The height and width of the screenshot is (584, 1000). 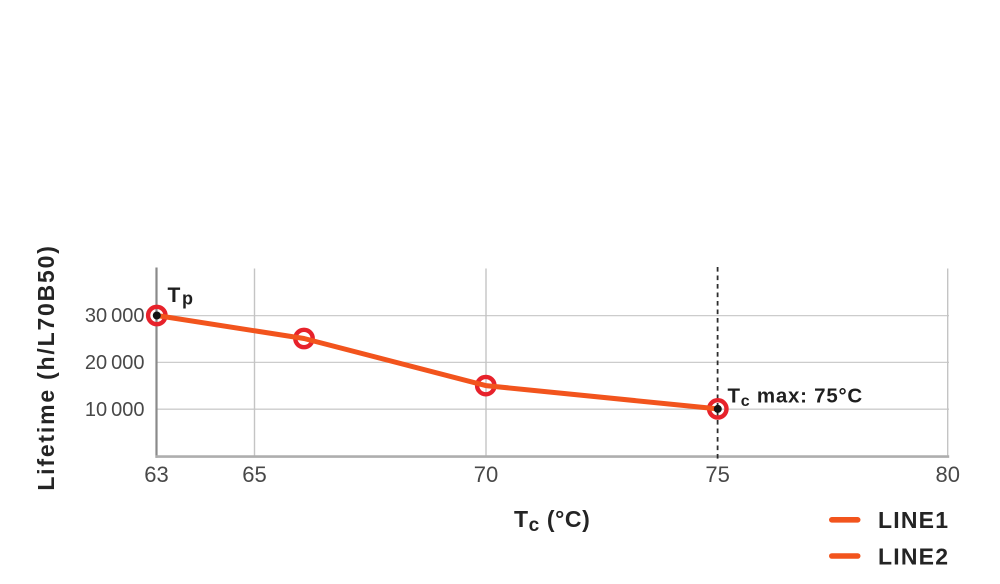 I want to click on svg-text: LINE2, so click(x=913, y=556).